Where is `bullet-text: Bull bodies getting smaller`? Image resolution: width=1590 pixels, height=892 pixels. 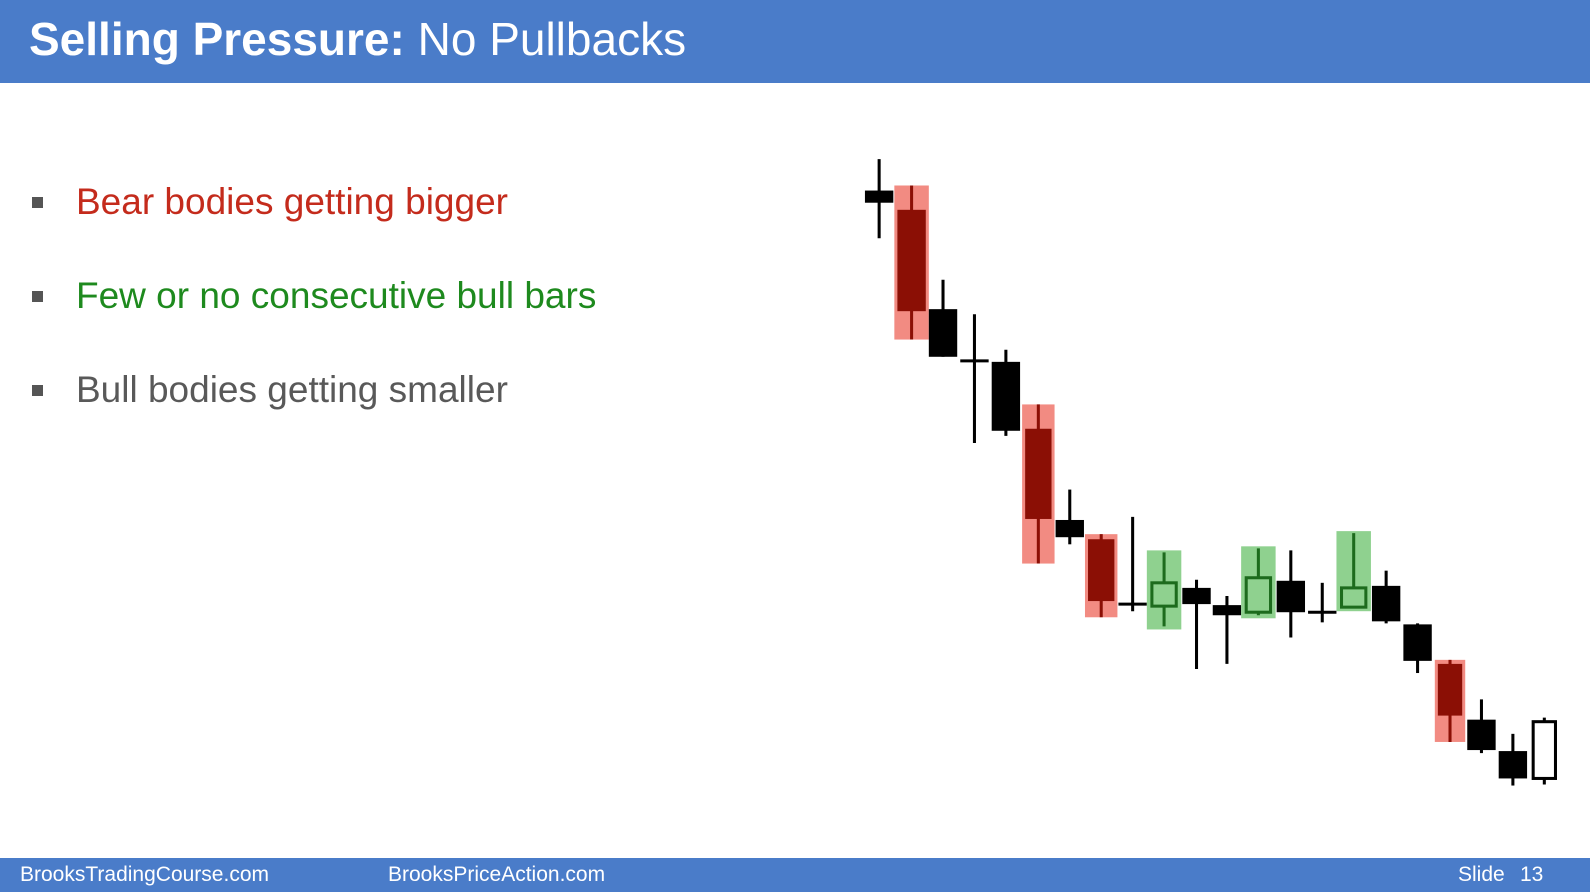
bullet-text: Bull bodies getting smaller is located at coordinates (292, 389).